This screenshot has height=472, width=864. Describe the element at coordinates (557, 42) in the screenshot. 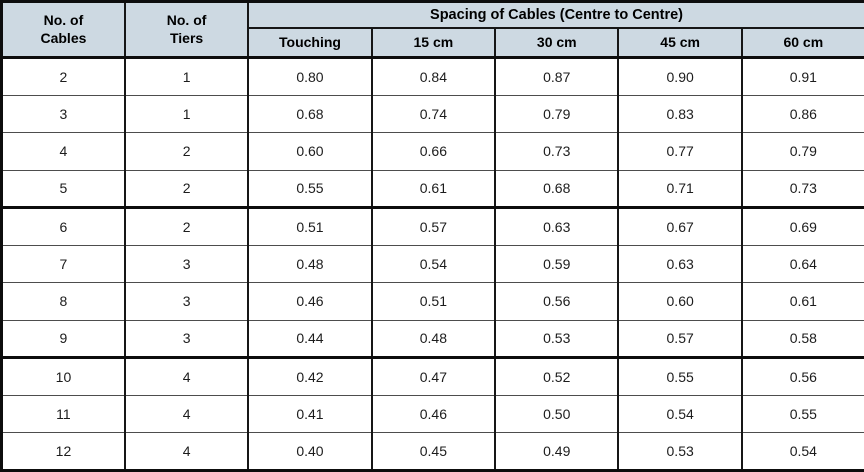

I see `col-header-30cm: 30 cm` at that location.